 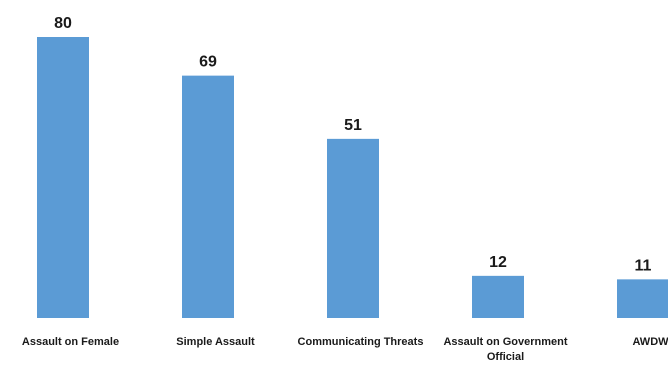 What do you see at coordinates (498, 262) in the screenshot?
I see `data-label-4: 12` at bounding box center [498, 262].